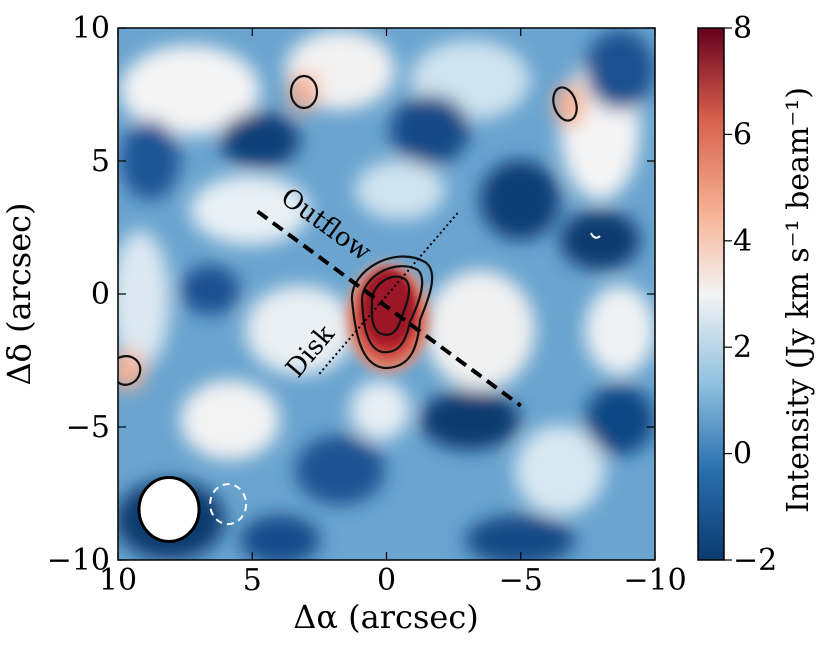 This screenshot has height=648, width=831. I want to click on colorbar-tick-label: 0, so click(742, 454).